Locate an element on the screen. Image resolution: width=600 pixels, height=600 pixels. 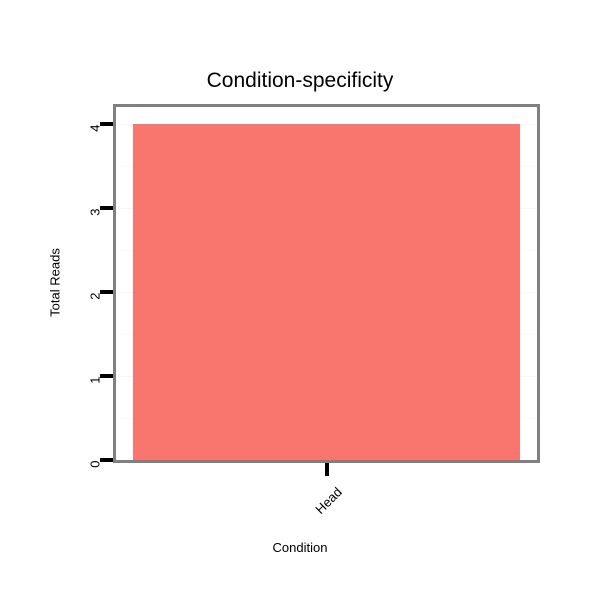
y-axis-tick-label: 0 is located at coordinates (95, 464).